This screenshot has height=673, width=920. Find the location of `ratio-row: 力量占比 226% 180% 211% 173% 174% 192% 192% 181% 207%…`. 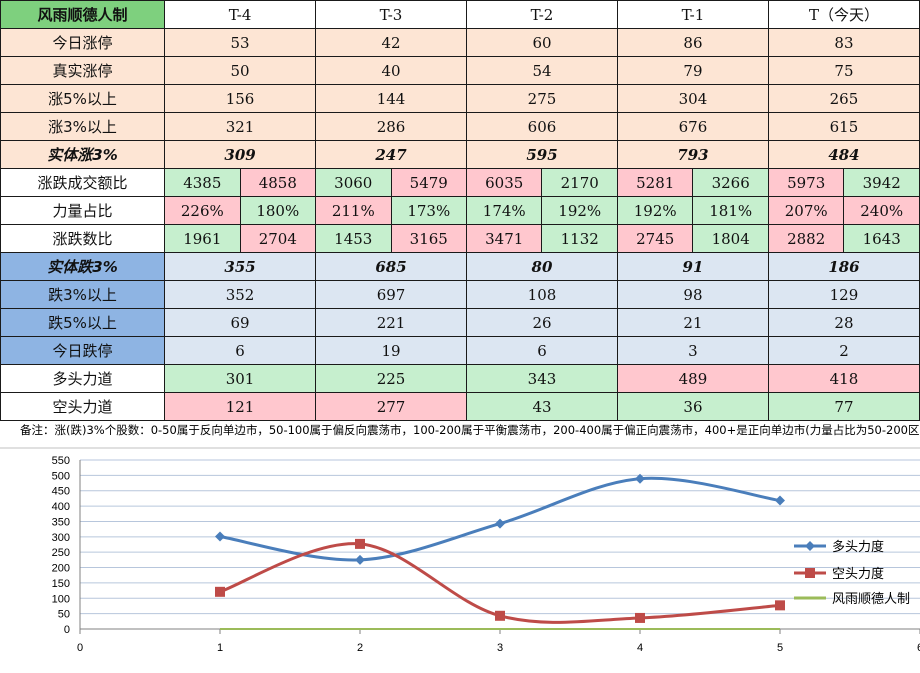

ratio-row: 力量占比 226% 180% 211% 173% 174% 192% 192% 181% 207%… is located at coordinates (460, 210).